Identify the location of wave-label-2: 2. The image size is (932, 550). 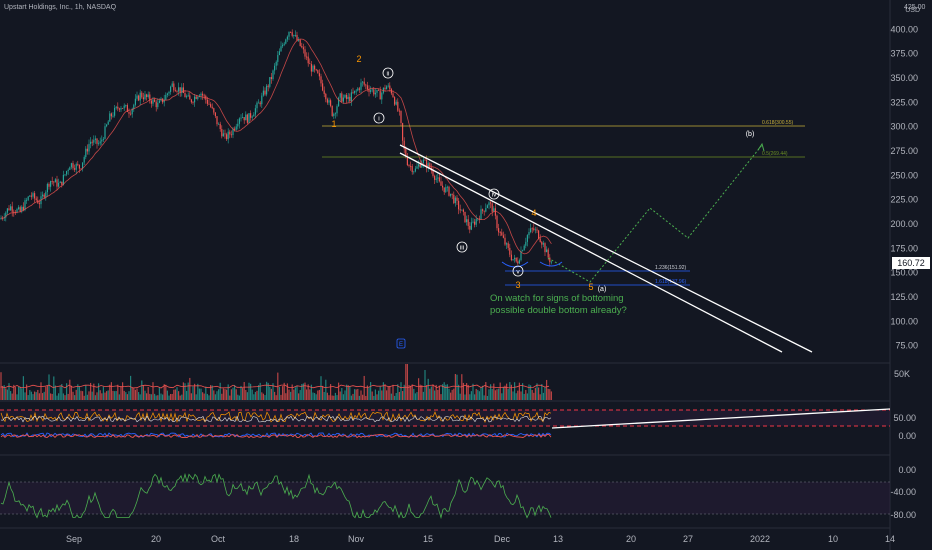
(358, 59).